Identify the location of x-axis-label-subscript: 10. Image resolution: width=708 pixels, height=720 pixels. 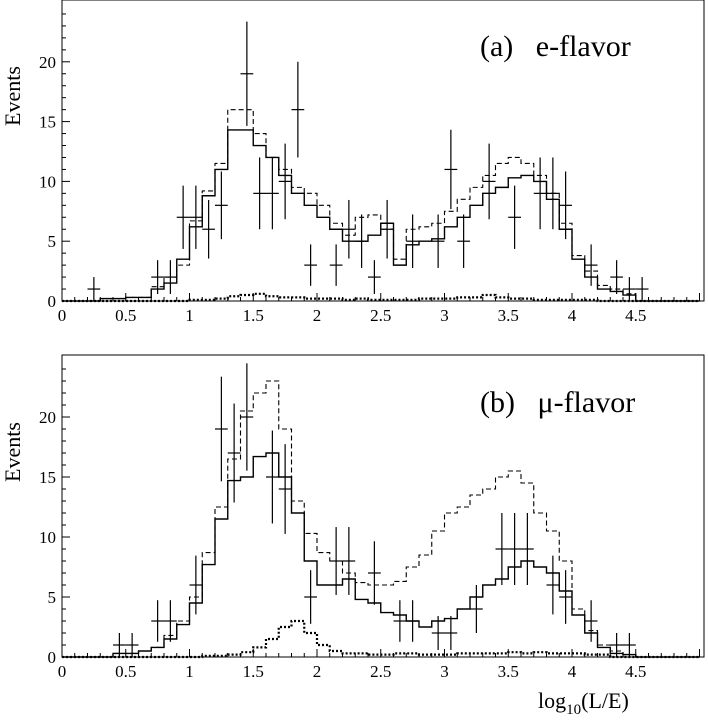
(573, 710).